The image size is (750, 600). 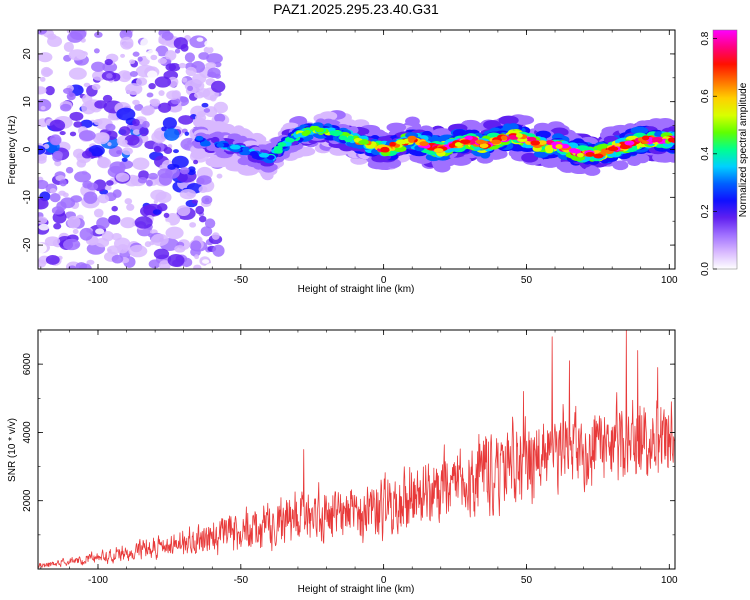 What do you see at coordinates (725, 149) in the screenshot?
I see `colorbar-frame` at bounding box center [725, 149].